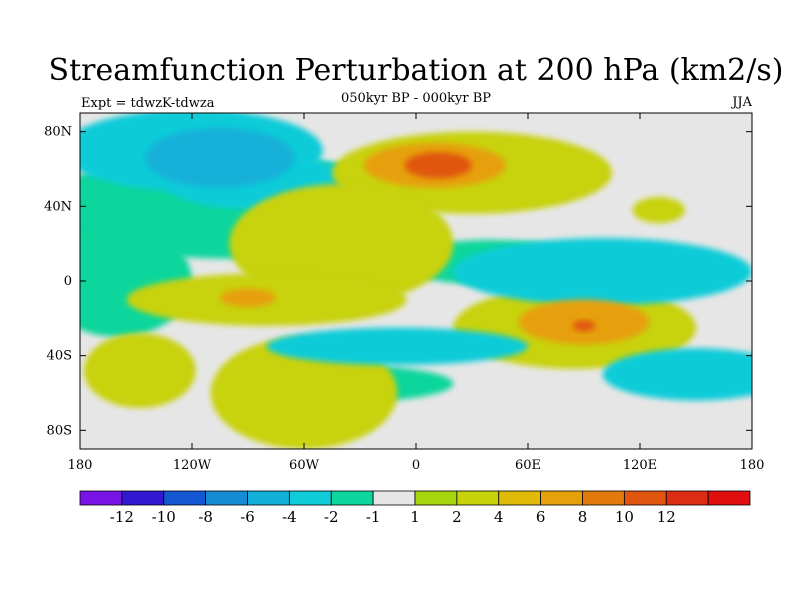 The height and width of the screenshot is (600, 800). Describe the element at coordinates (331, 517) in the screenshot. I see `colorbar-label: -2` at that location.